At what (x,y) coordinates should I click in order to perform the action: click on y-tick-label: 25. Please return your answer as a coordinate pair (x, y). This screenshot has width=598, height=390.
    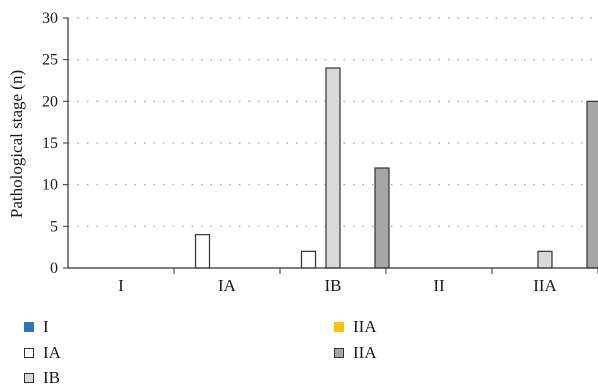
    Looking at the image, I should click on (50, 60).